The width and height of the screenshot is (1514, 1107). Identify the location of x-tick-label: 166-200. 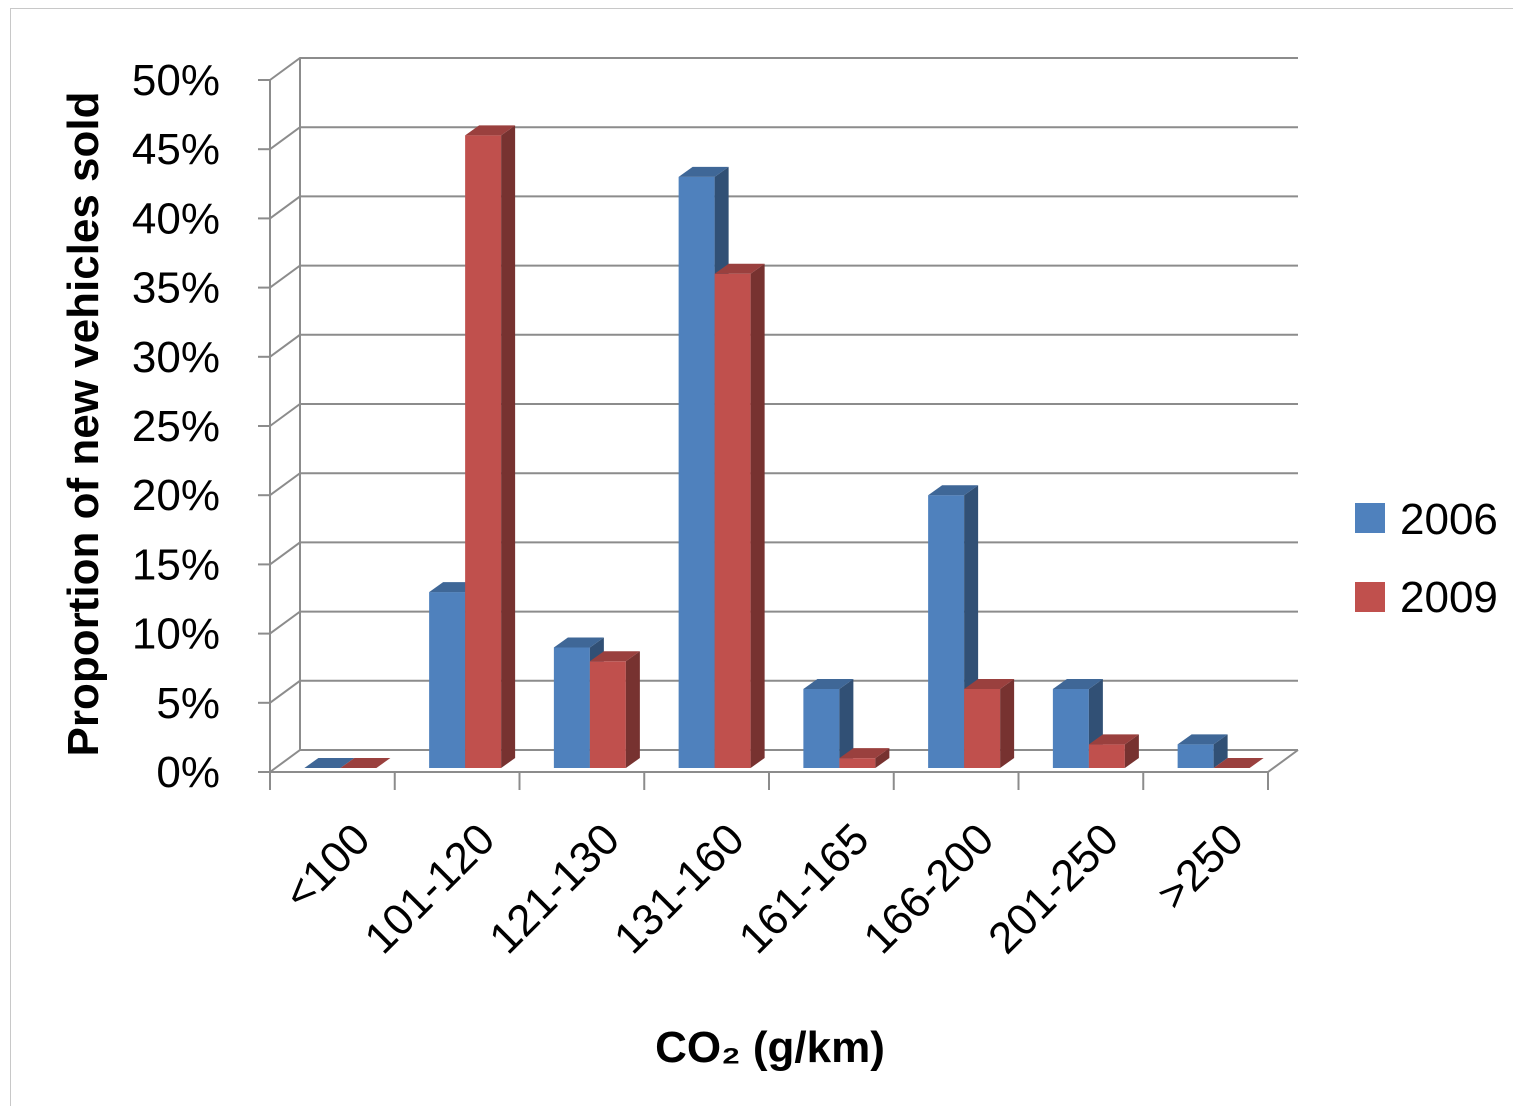
(928, 888).